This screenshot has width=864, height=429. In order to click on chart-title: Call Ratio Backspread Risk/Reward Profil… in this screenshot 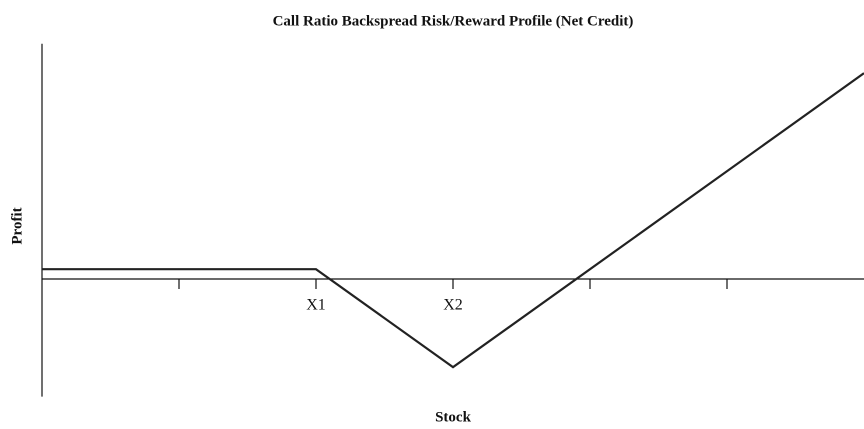, I will do `click(453, 21)`.